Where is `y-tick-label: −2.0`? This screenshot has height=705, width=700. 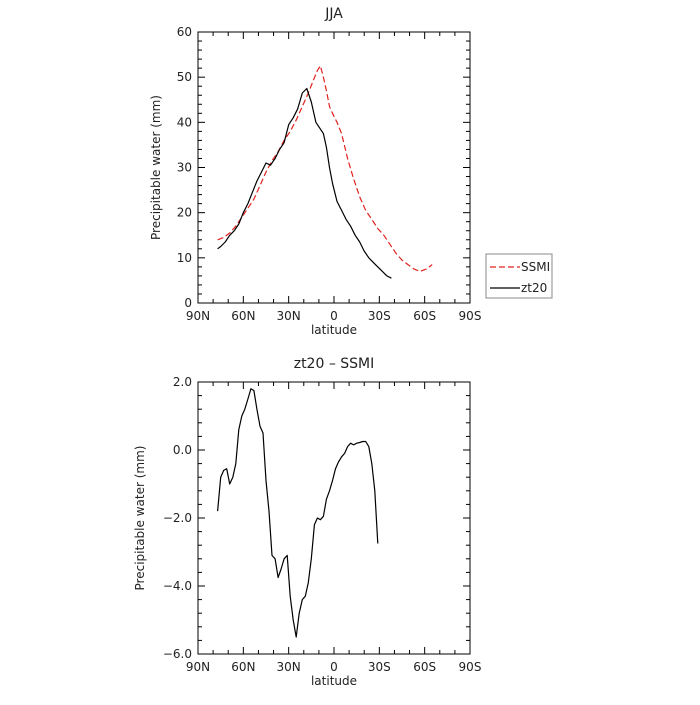 y-tick-label: −2.0 is located at coordinates (177, 518).